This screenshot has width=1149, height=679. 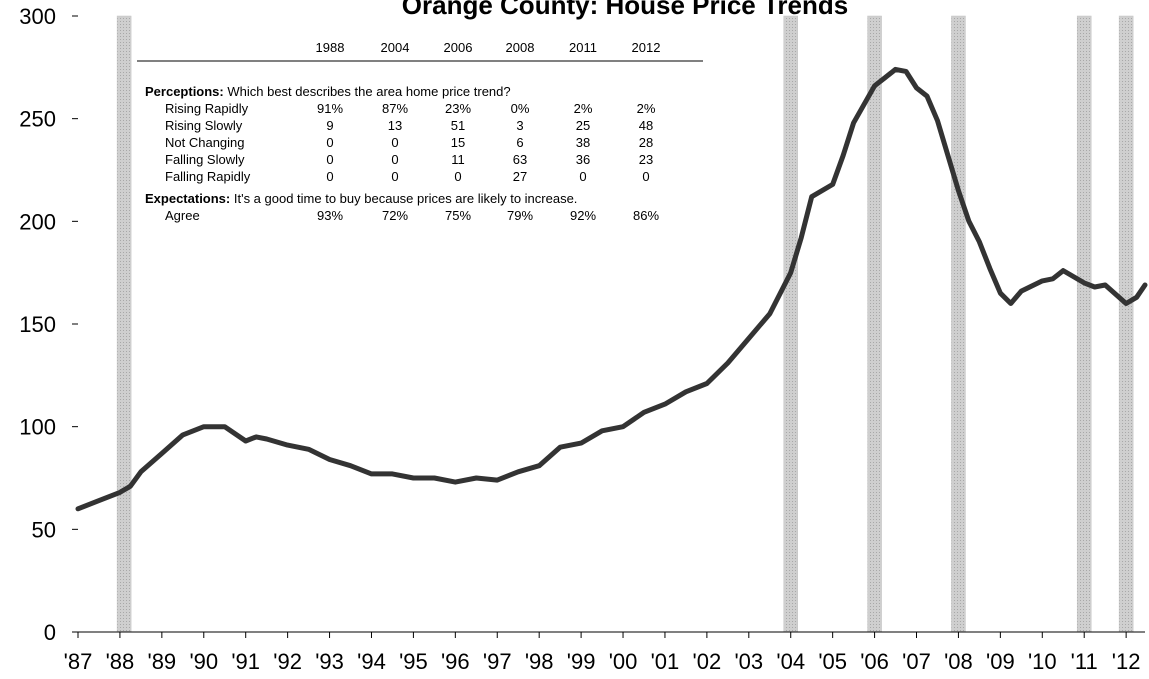 I want to click on x-tick-label: '07, so click(x=916, y=661).